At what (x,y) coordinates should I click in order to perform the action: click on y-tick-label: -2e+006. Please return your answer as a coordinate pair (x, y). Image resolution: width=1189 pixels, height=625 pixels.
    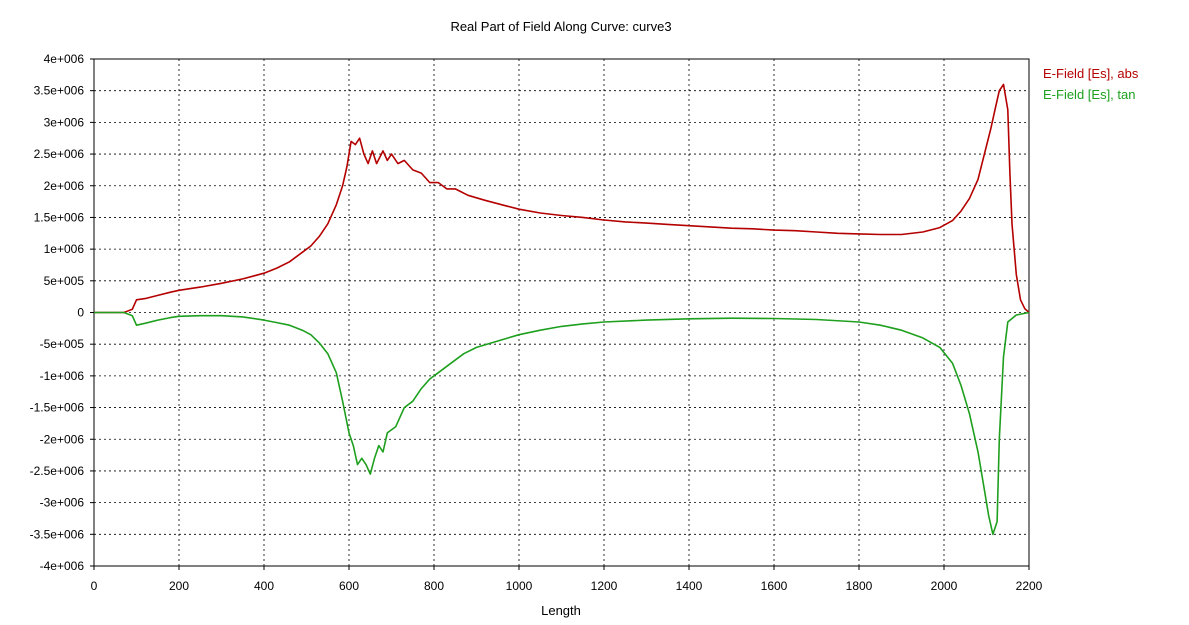
    Looking at the image, I should click on (62, 439).